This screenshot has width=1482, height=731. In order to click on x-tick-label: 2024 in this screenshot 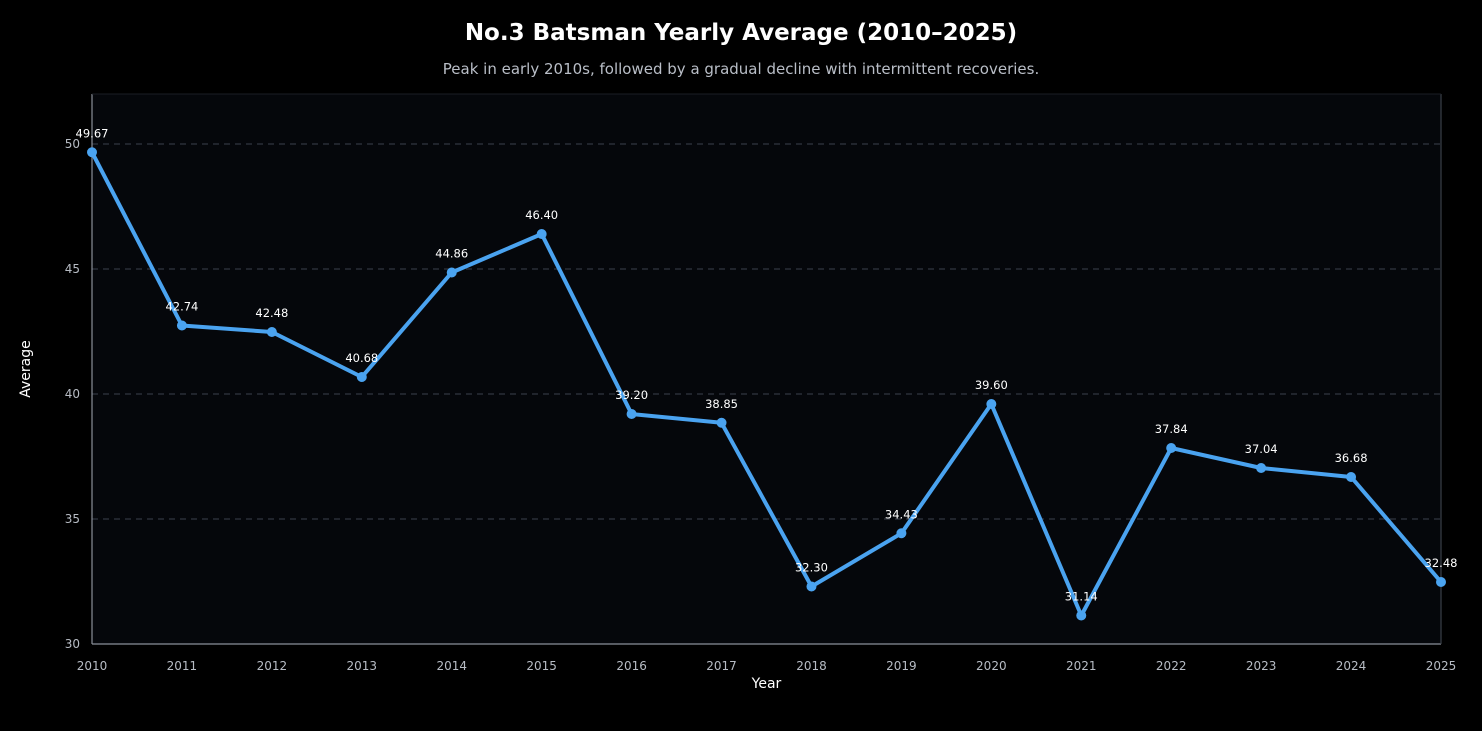, I will do `click(1351, 666)`.